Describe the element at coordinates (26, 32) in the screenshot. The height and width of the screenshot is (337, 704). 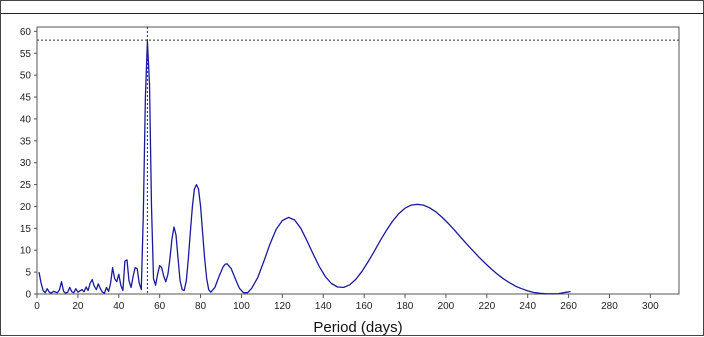
I see `y-tick-label: 60` at that location.